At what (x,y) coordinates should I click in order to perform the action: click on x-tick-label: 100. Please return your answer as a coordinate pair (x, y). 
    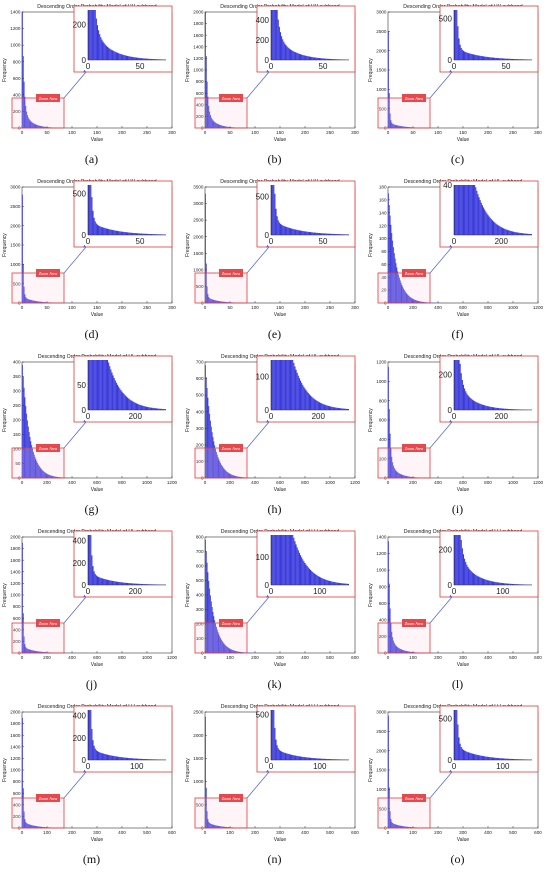
    Looking at the image, I should click on (413, 832).